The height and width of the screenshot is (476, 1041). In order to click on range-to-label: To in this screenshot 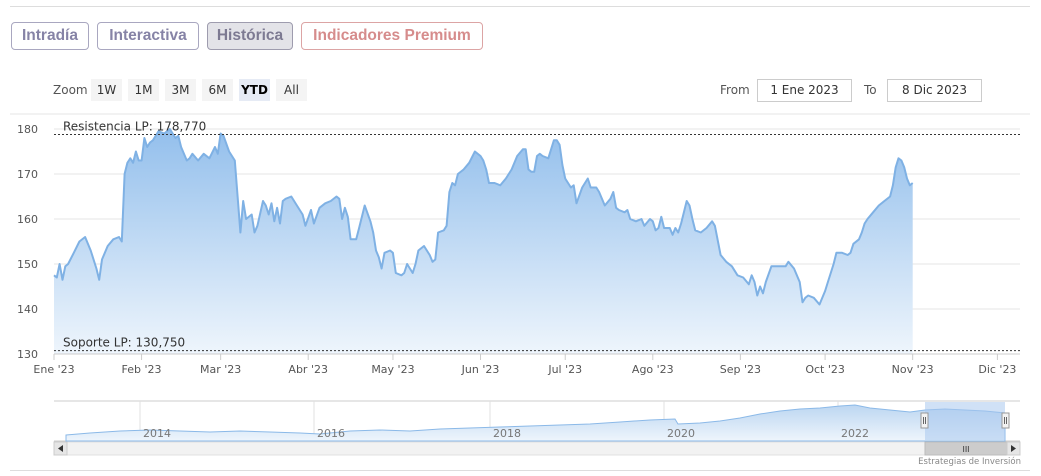, I will do `click(870, 90)`.